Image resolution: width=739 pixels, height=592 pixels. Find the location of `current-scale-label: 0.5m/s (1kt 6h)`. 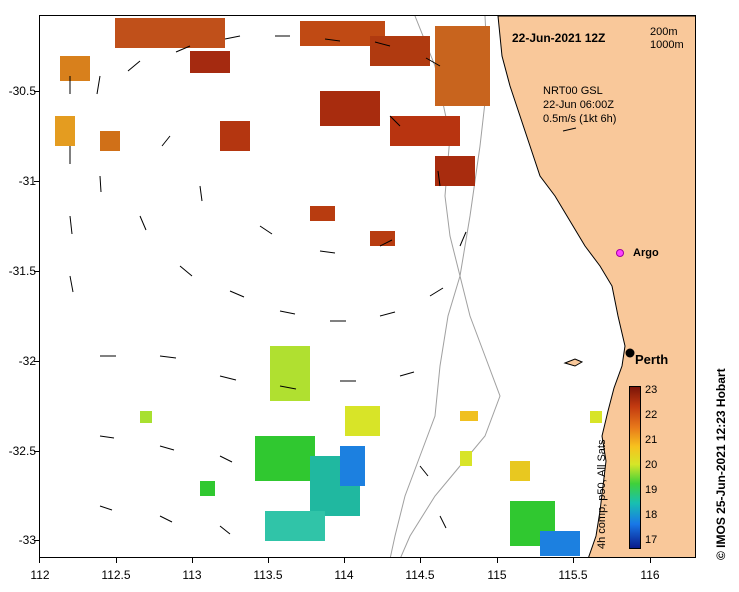

current-scale-label: 0.5m/s (1kt 6h) is located at coordinates (580, 119).